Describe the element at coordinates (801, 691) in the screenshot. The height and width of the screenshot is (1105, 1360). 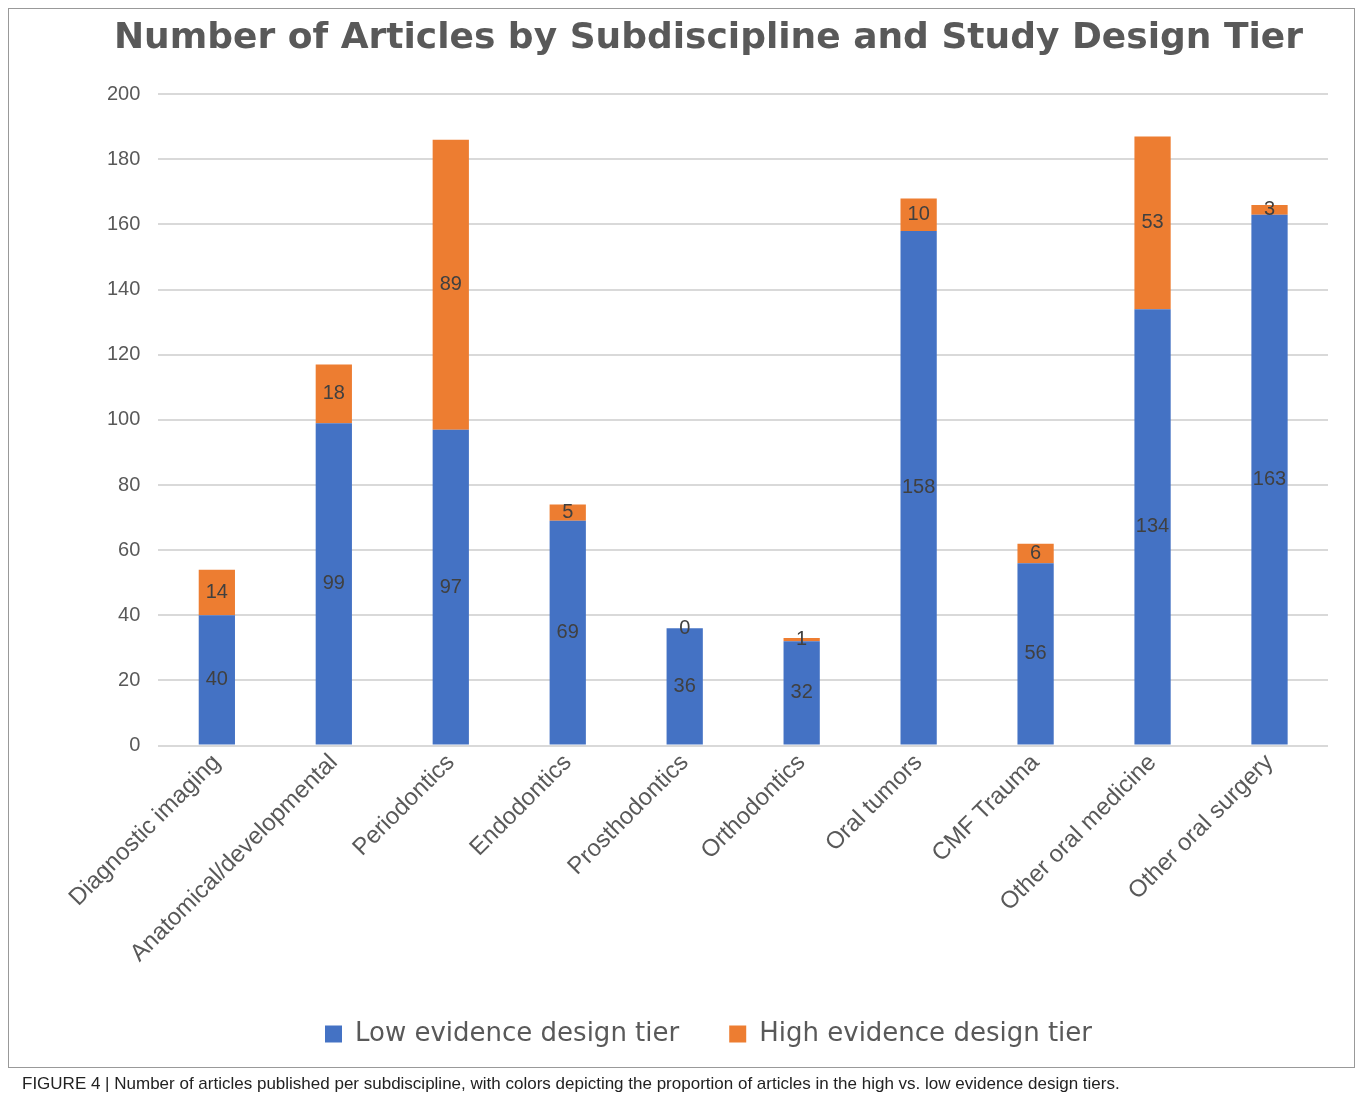
I see `data-label: 32` at that location.